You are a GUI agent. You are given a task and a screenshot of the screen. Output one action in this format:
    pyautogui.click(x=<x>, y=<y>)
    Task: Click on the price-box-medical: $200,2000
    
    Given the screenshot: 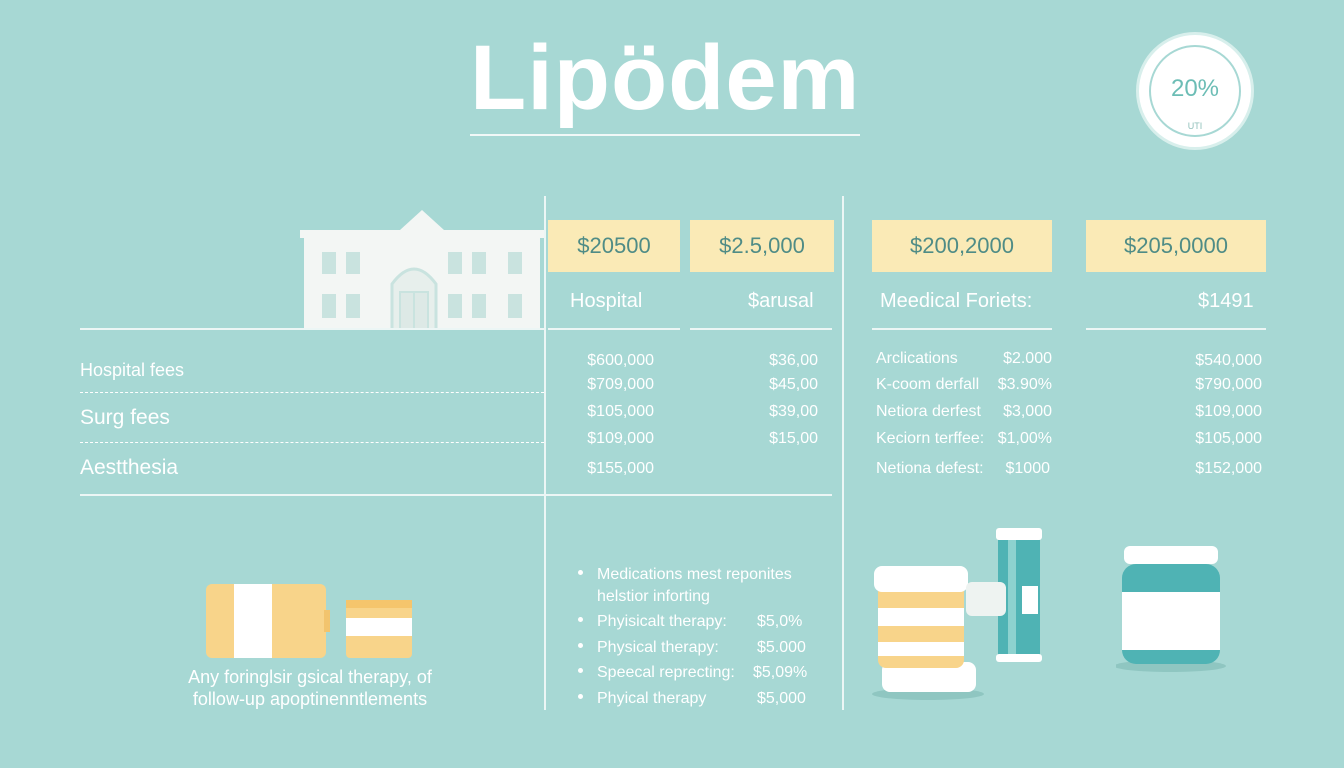 What is the action you would take?
    pyautogui.click(x=962, y=246)
    